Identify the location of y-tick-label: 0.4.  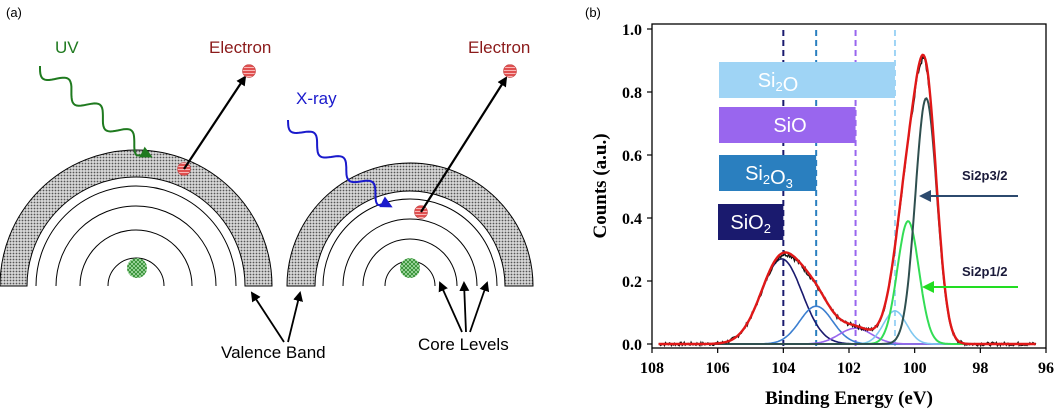
(632, 219).